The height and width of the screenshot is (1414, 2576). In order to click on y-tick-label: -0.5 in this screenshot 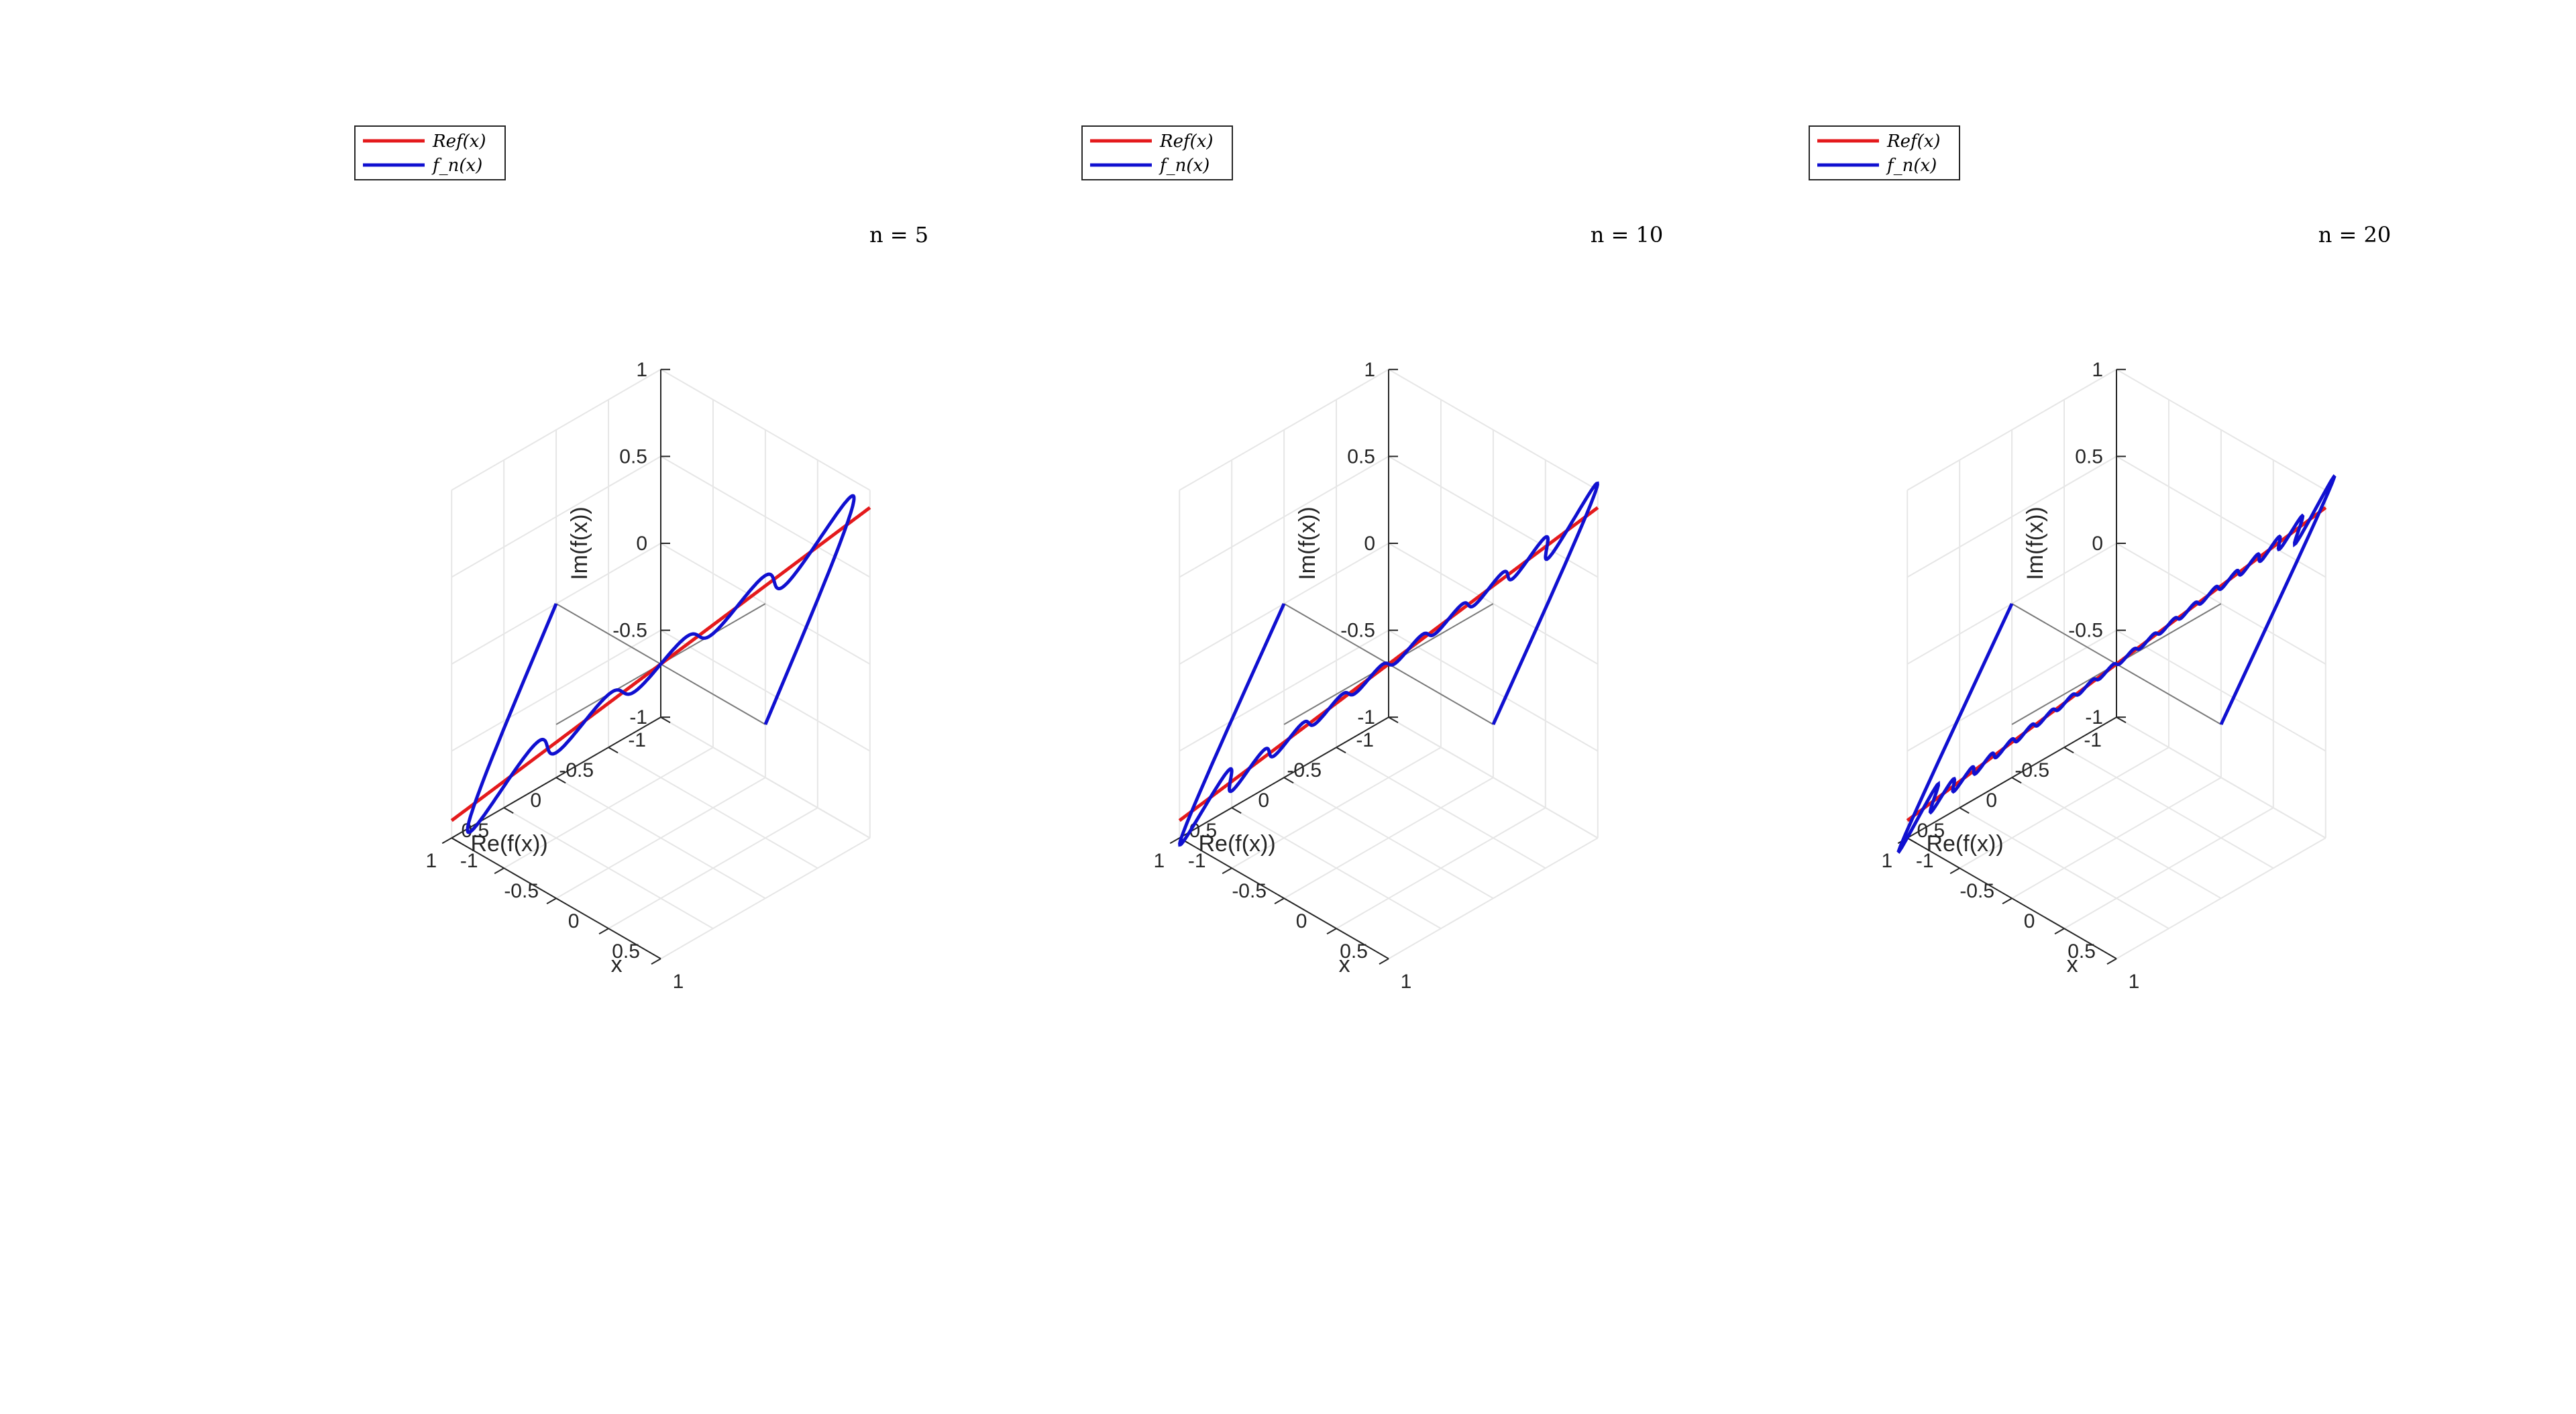, I will do `click(1304, 770)`.